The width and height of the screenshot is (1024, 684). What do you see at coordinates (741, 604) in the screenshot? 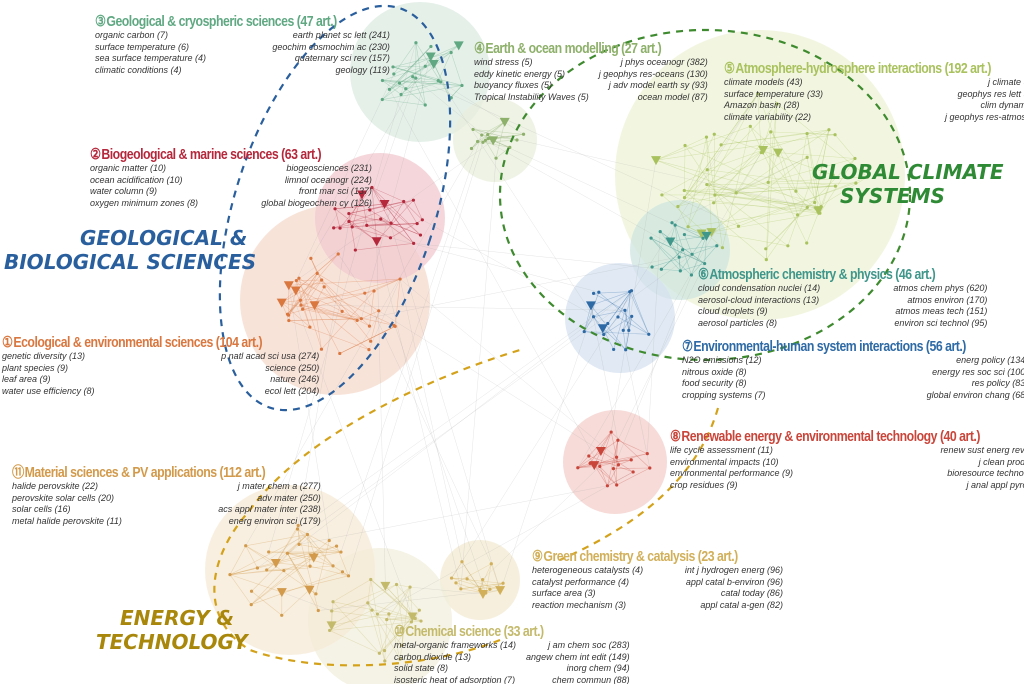
I see `journal-item: appl catal a-gen (82)` at bounding box center [741, 604].